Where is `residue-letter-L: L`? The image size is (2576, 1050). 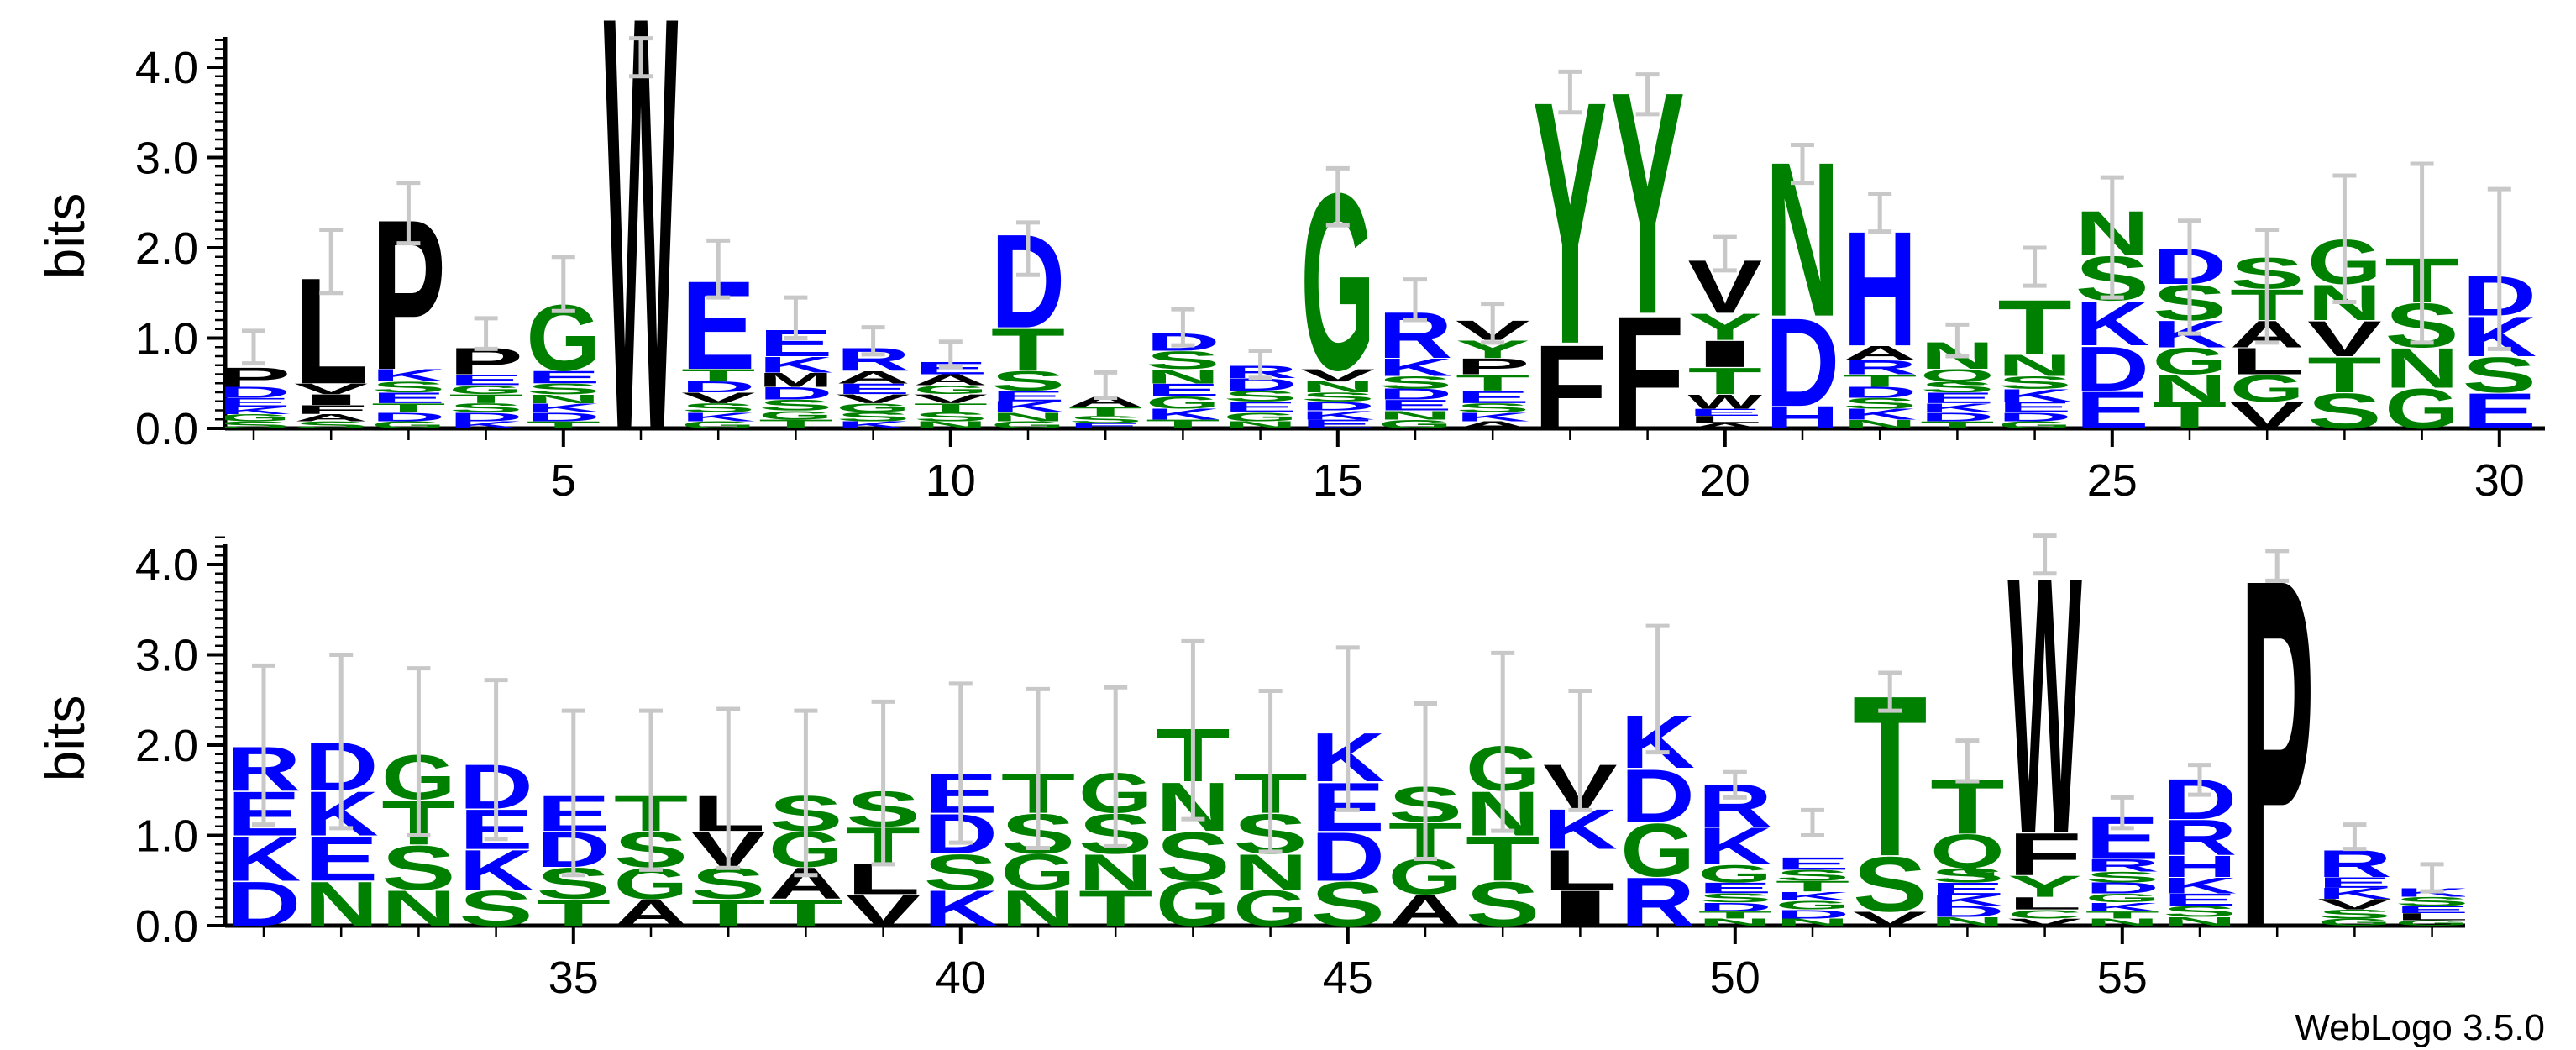
residue-letter-L: L is located at coordinates (2431, 916).